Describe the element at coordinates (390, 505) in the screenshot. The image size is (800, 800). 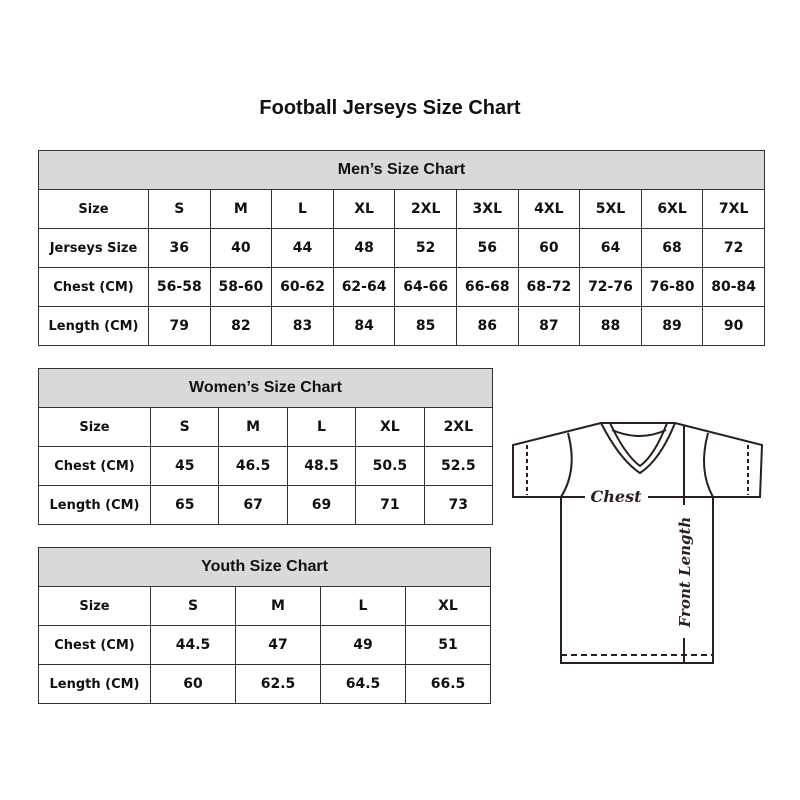
I see `table-cell: 71` at that location.